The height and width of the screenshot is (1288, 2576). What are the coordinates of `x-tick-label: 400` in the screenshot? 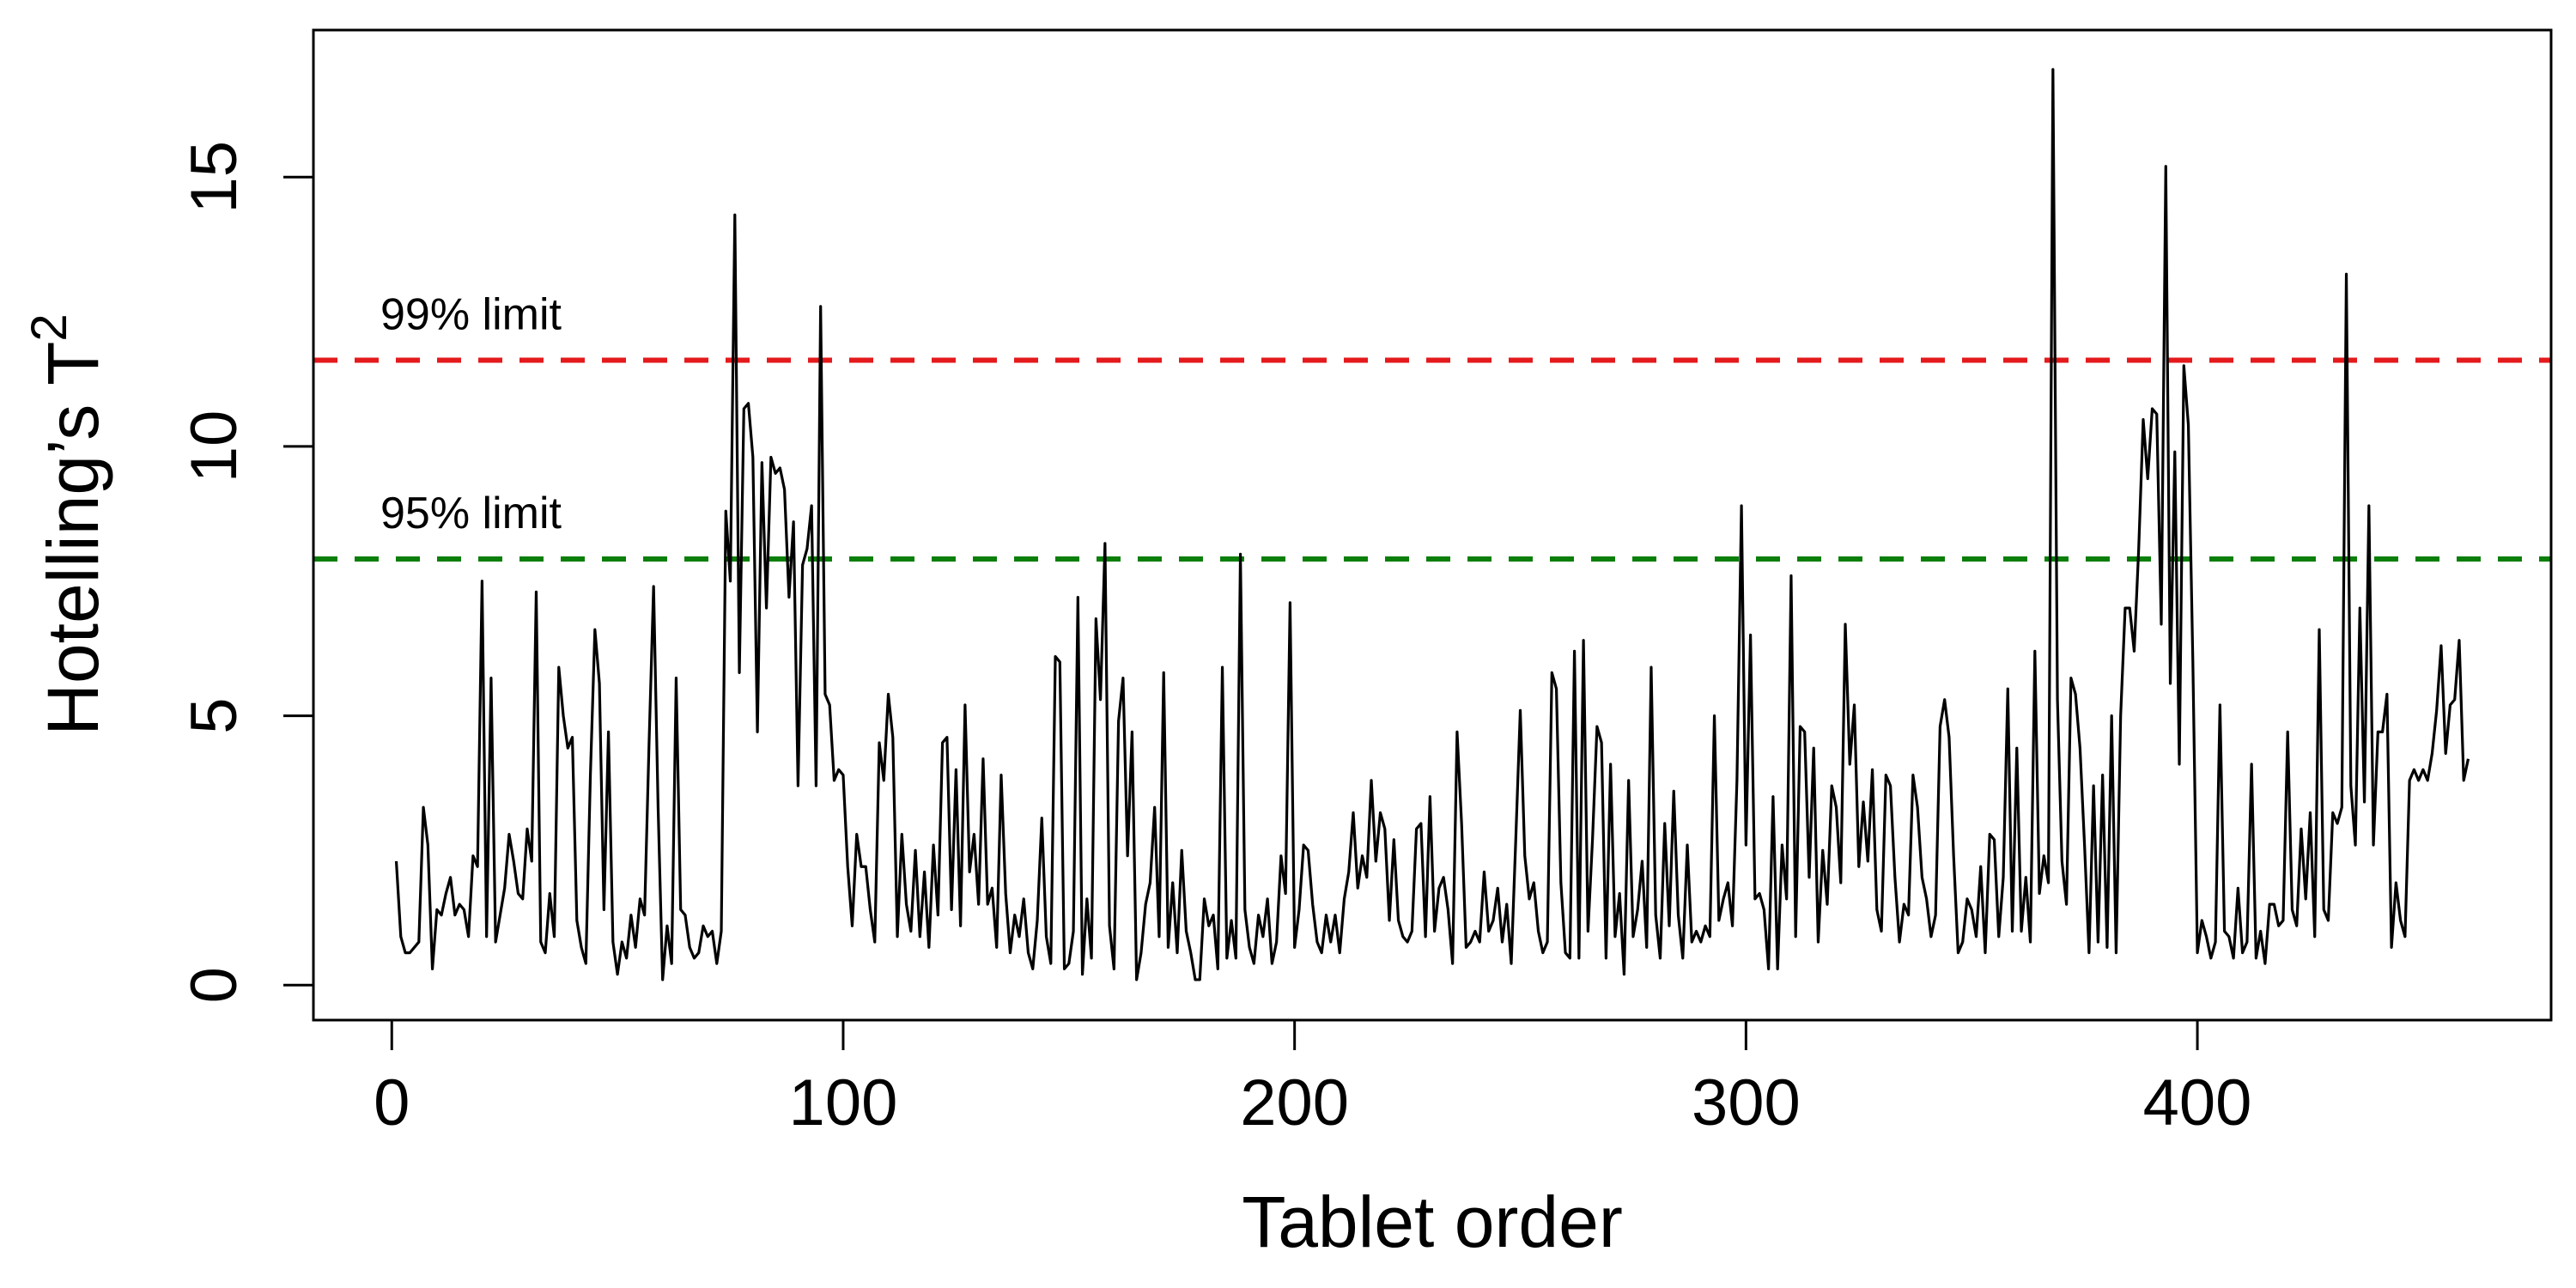 It's located at (2197, 1102).